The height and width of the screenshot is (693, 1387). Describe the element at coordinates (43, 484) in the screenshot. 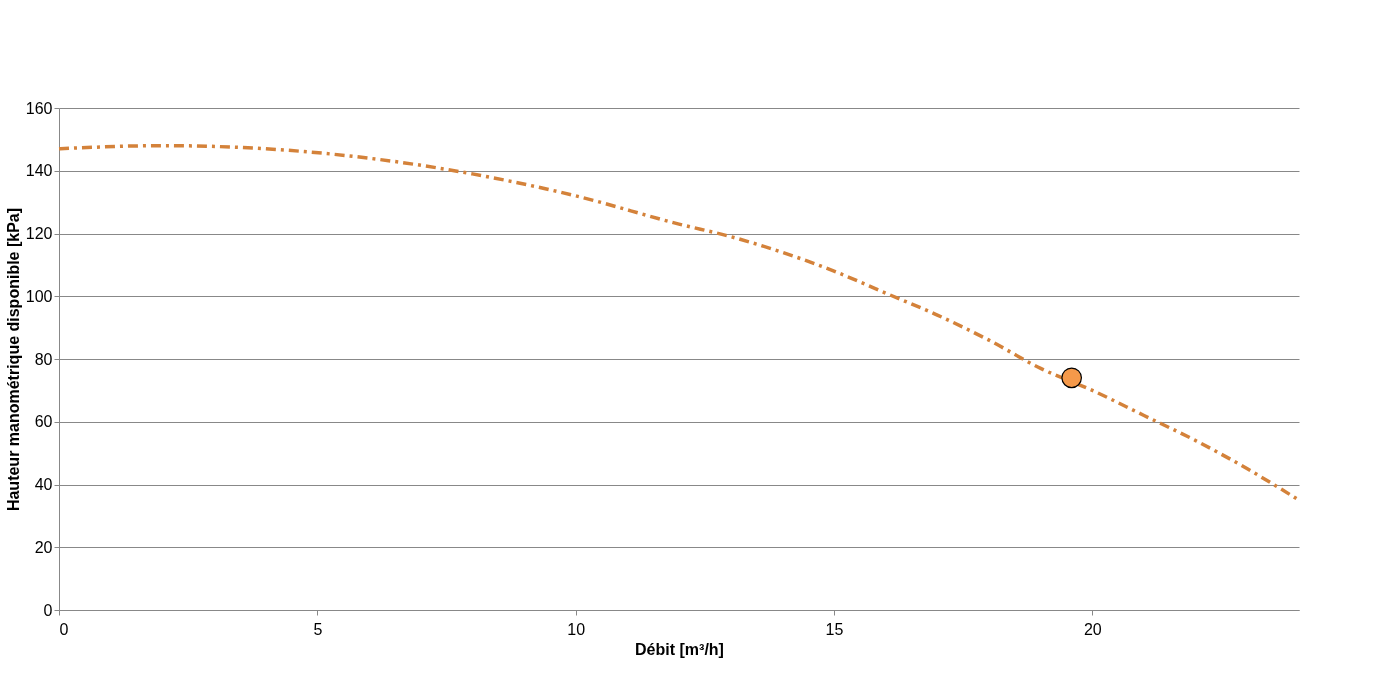

I see `y-tick-label: 40` at that location.